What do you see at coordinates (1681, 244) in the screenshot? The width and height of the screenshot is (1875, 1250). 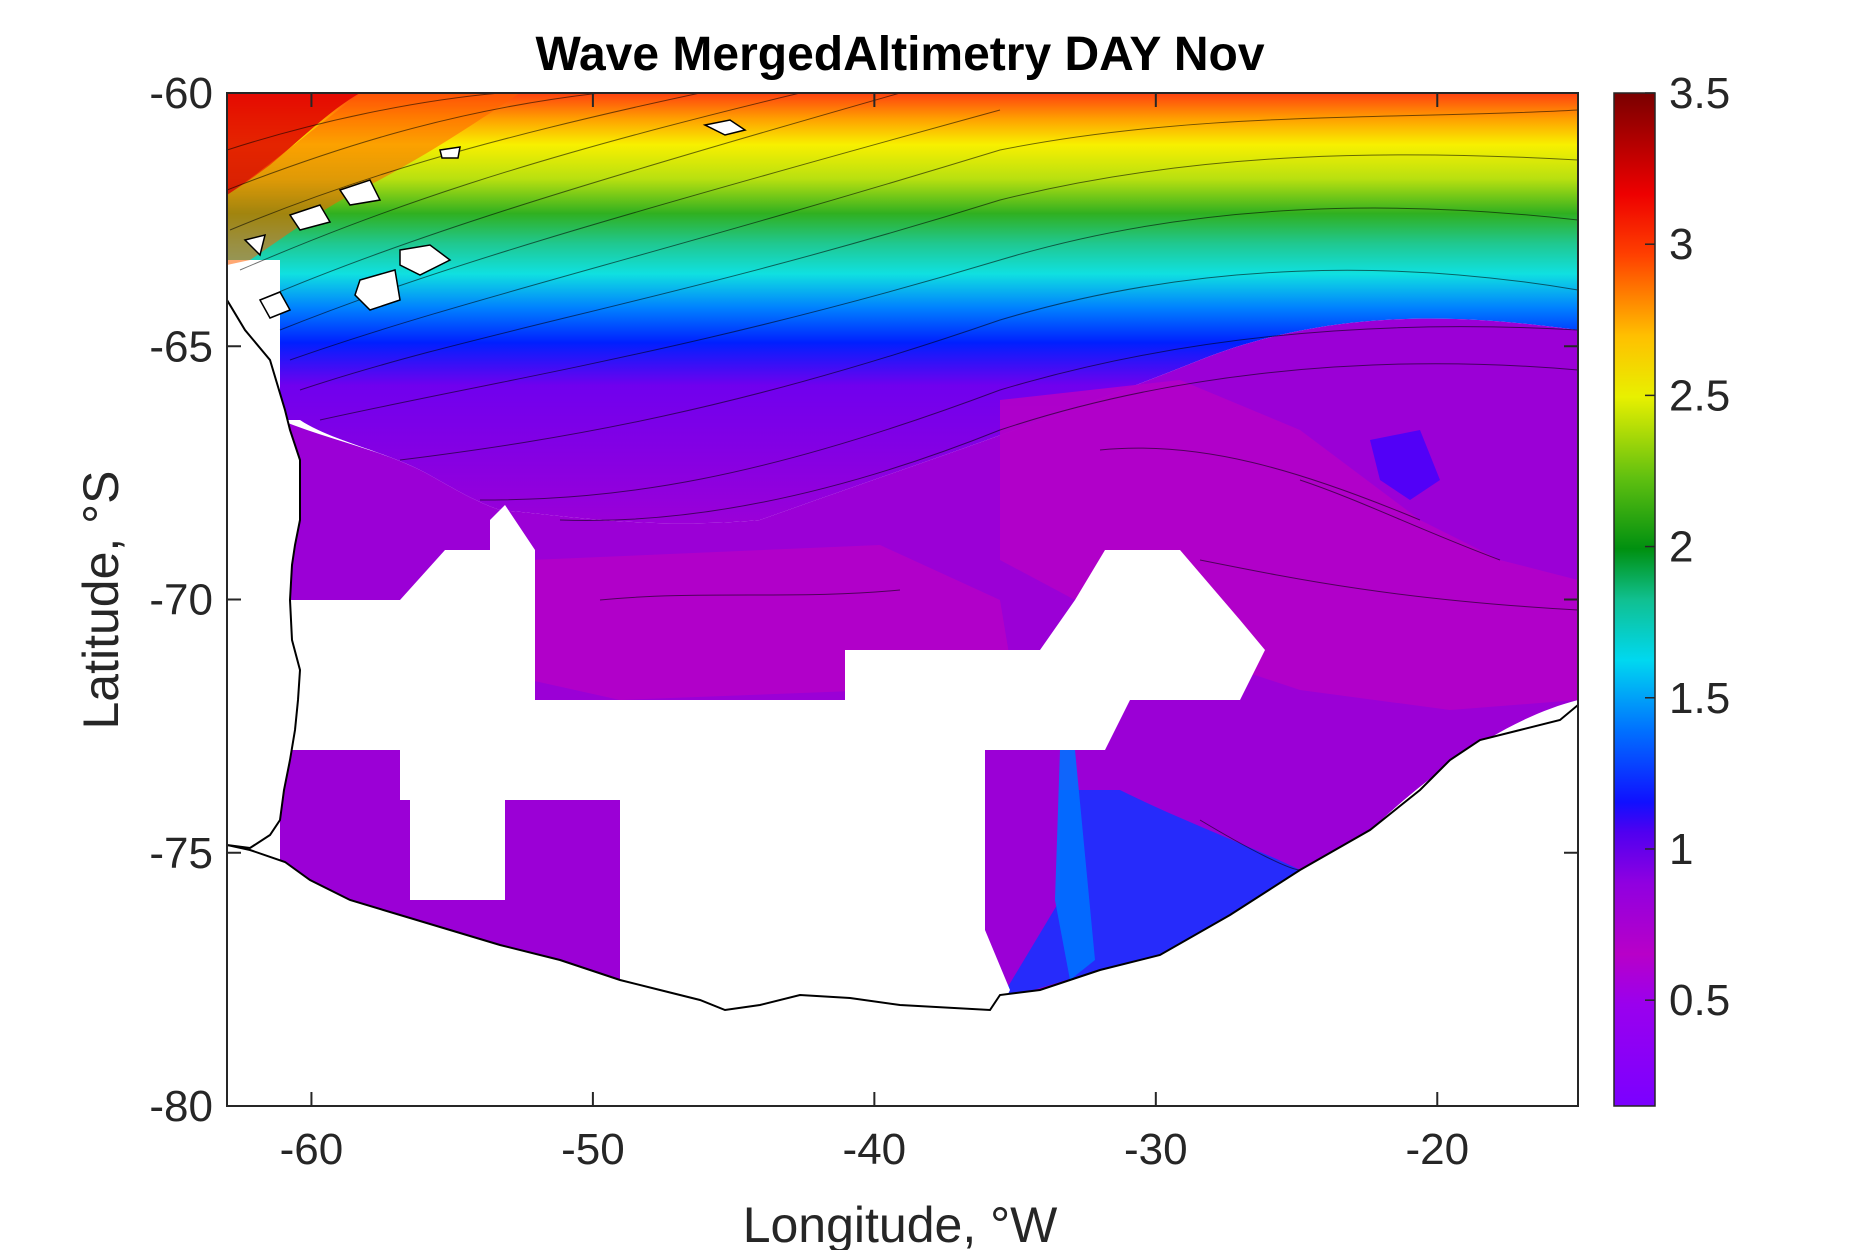 I see `colorbar-tick-label: 3` at bounding box center [1681, 244].